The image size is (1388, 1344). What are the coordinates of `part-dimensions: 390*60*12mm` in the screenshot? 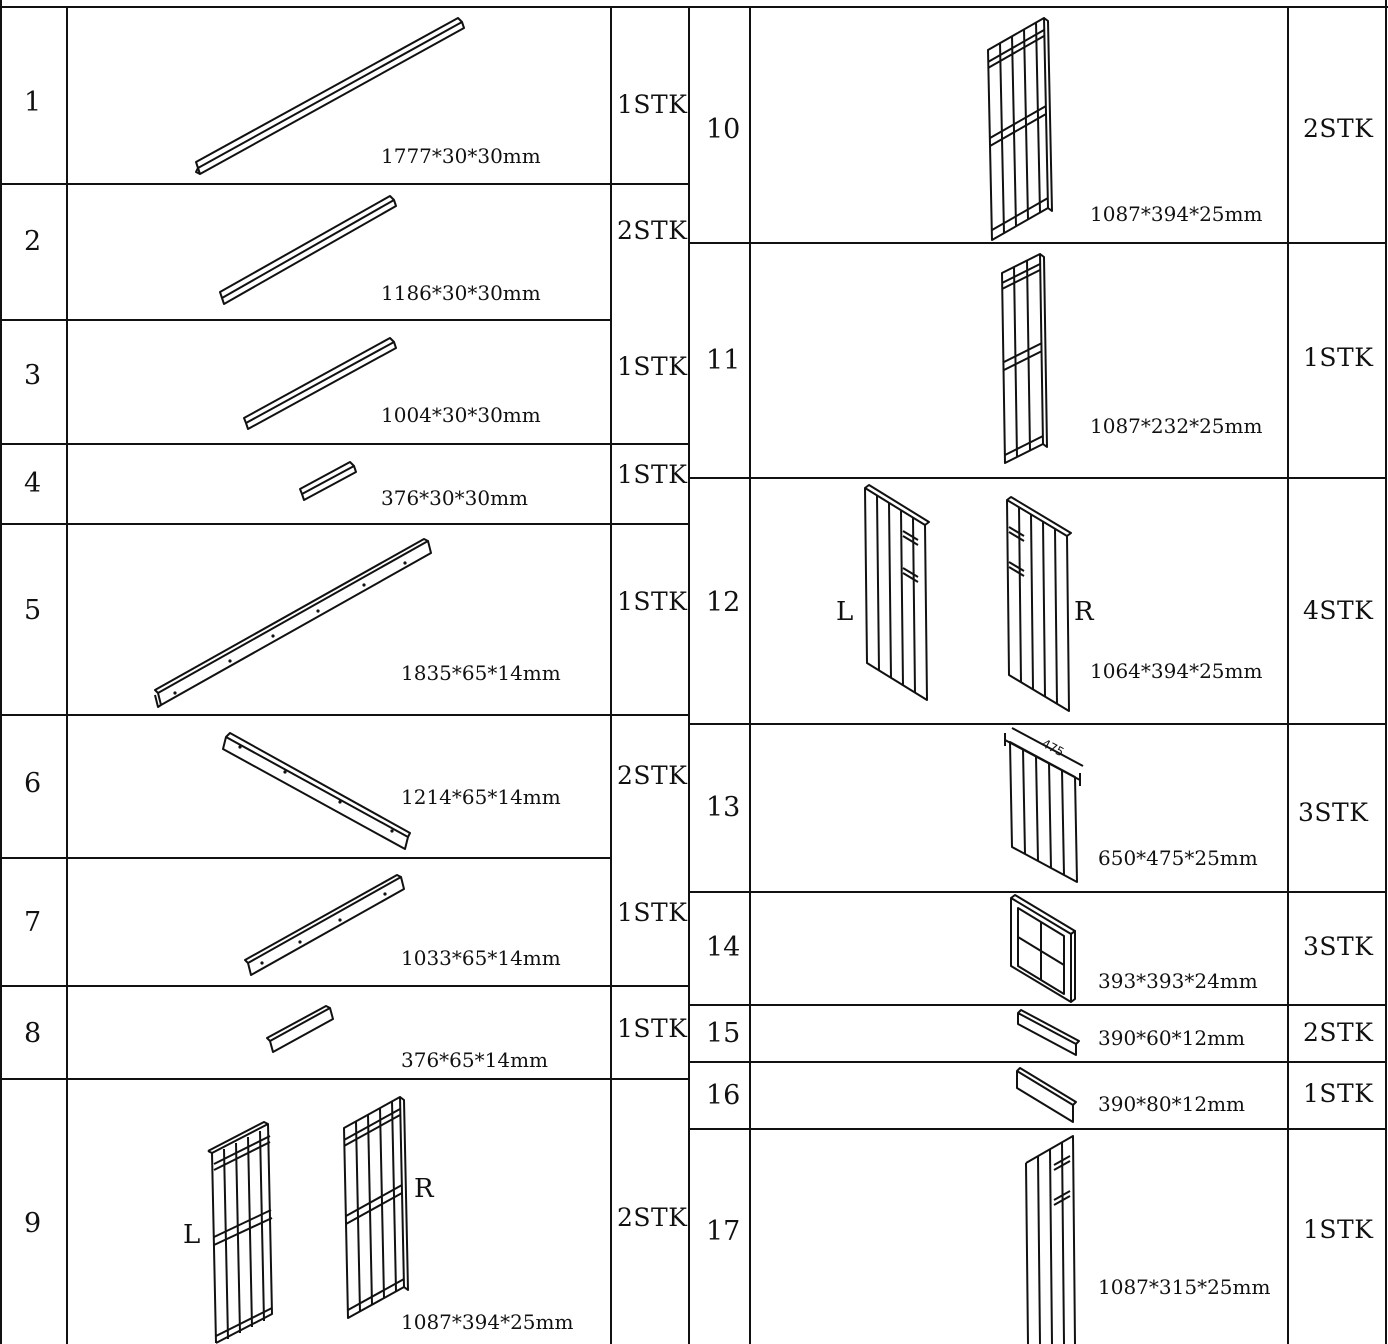 It's located at (1172, 1038).